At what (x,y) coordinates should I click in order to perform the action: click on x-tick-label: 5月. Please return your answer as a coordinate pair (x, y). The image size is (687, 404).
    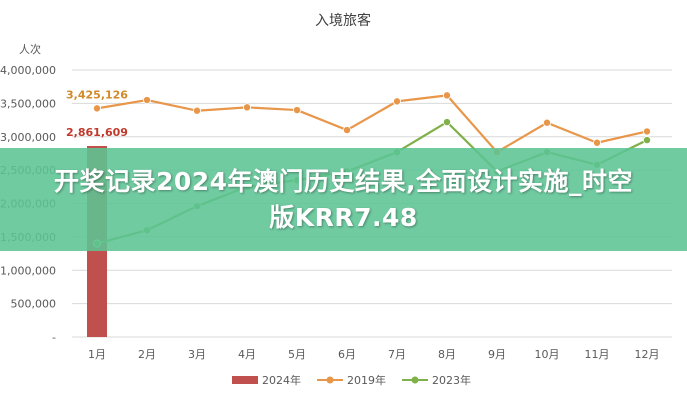
    Looking at the image, I should click on (297, 354).